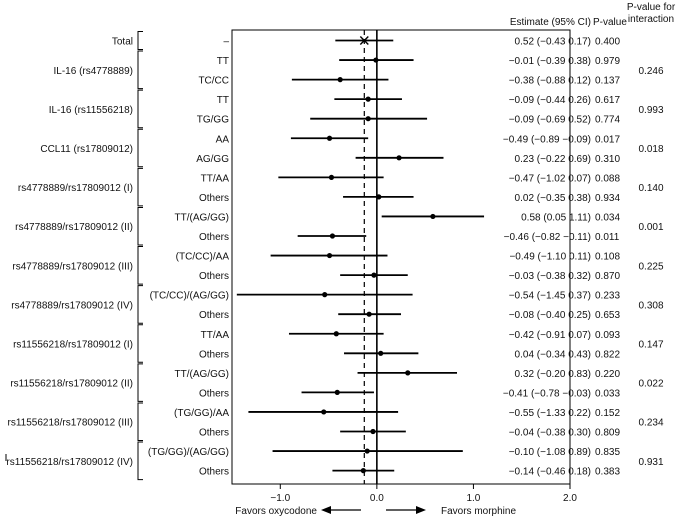  I want to click on estimate-ci-text: −0.38 (−0.88 0.12), so click(550, 81).